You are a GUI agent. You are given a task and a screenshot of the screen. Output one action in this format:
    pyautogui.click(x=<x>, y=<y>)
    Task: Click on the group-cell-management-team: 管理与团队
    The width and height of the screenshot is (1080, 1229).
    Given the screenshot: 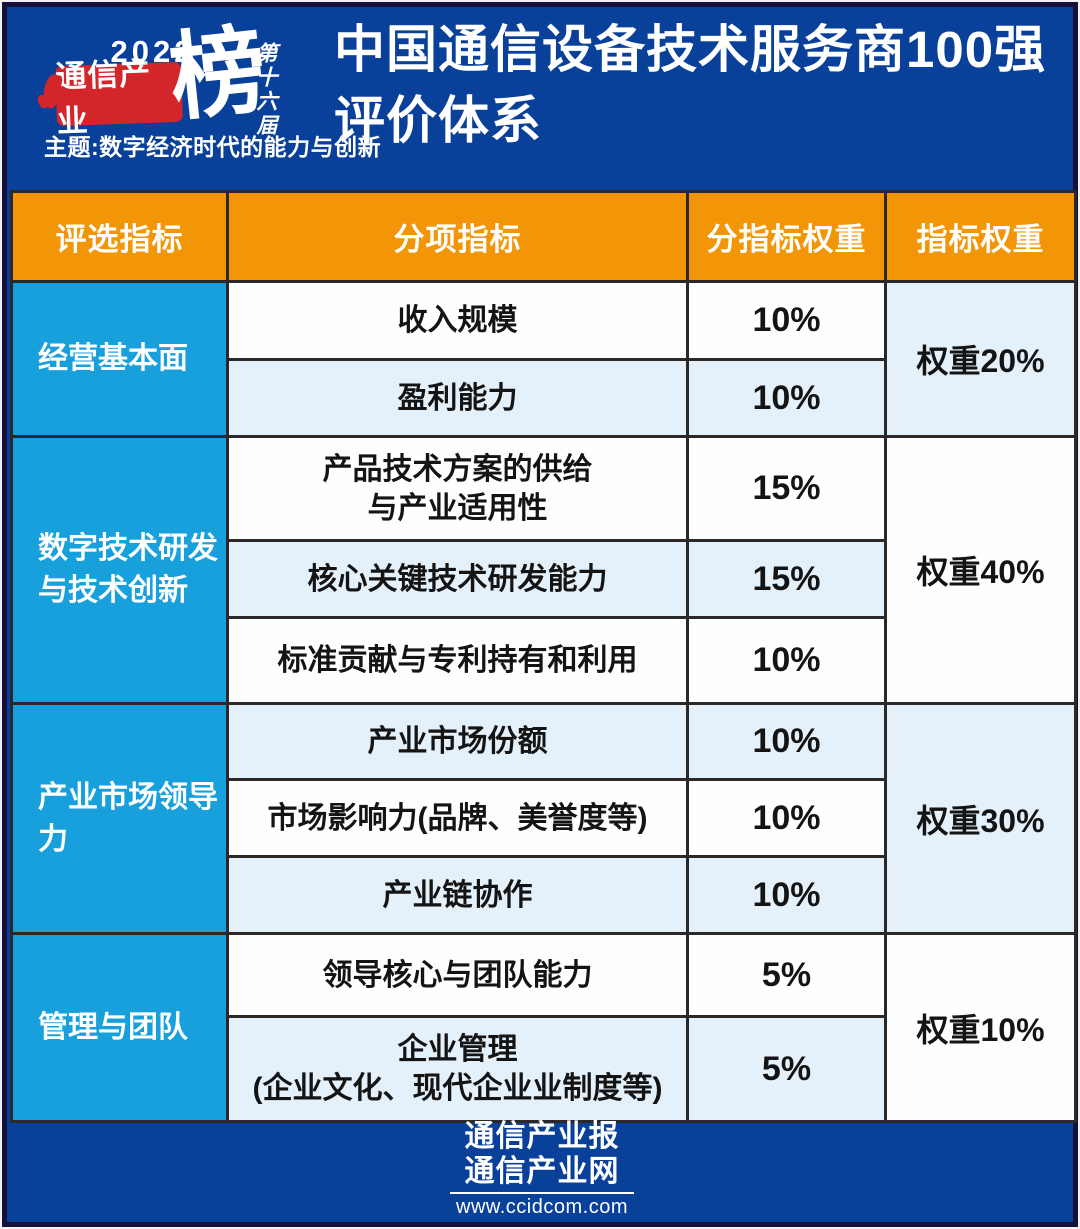 What is the action you would take?
    pyautogui.click(x=119, y=1027)
    